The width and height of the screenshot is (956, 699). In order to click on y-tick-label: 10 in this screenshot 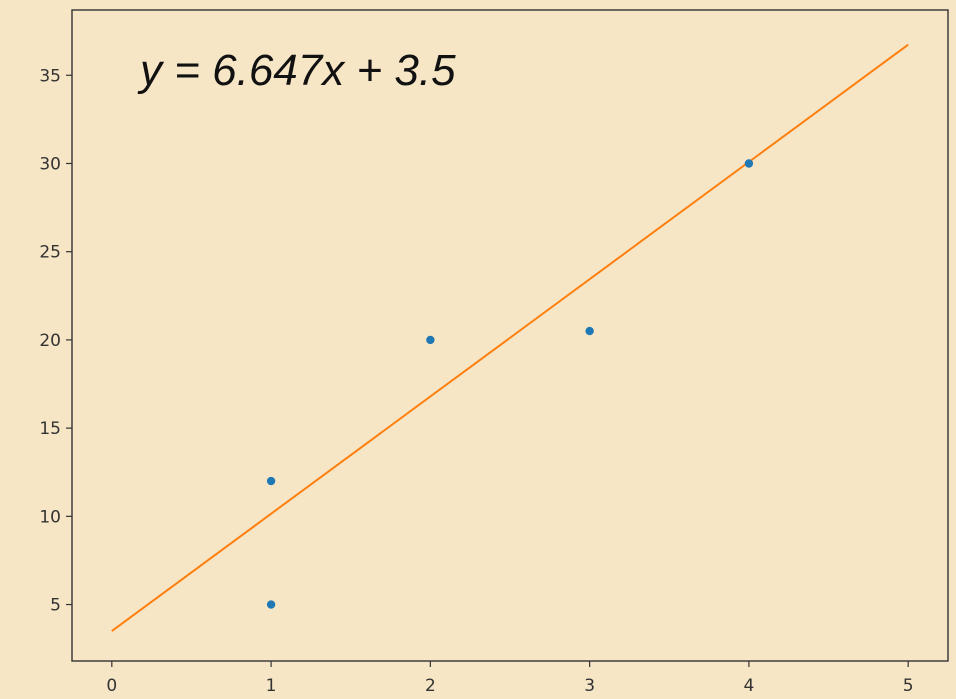, I will do `click(50, 517)`.